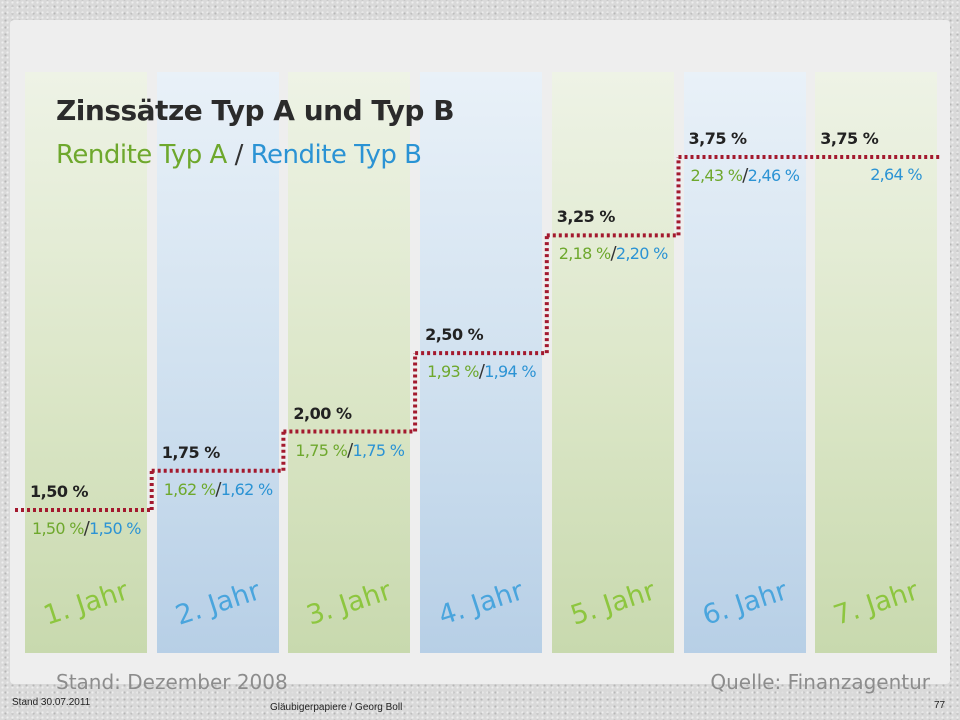 The image size is (960, 720). I want to click on yield-label: 2,64 %, so click(896, 174).